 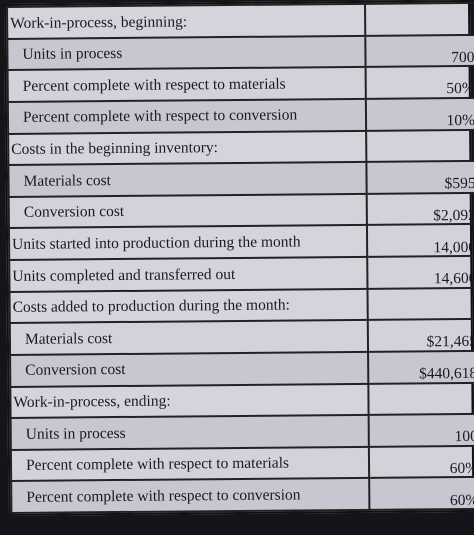 What do you see at coordinates (421, 430) in the screenshot?
I see `row-value: 100` at bounding box center [421, 430].